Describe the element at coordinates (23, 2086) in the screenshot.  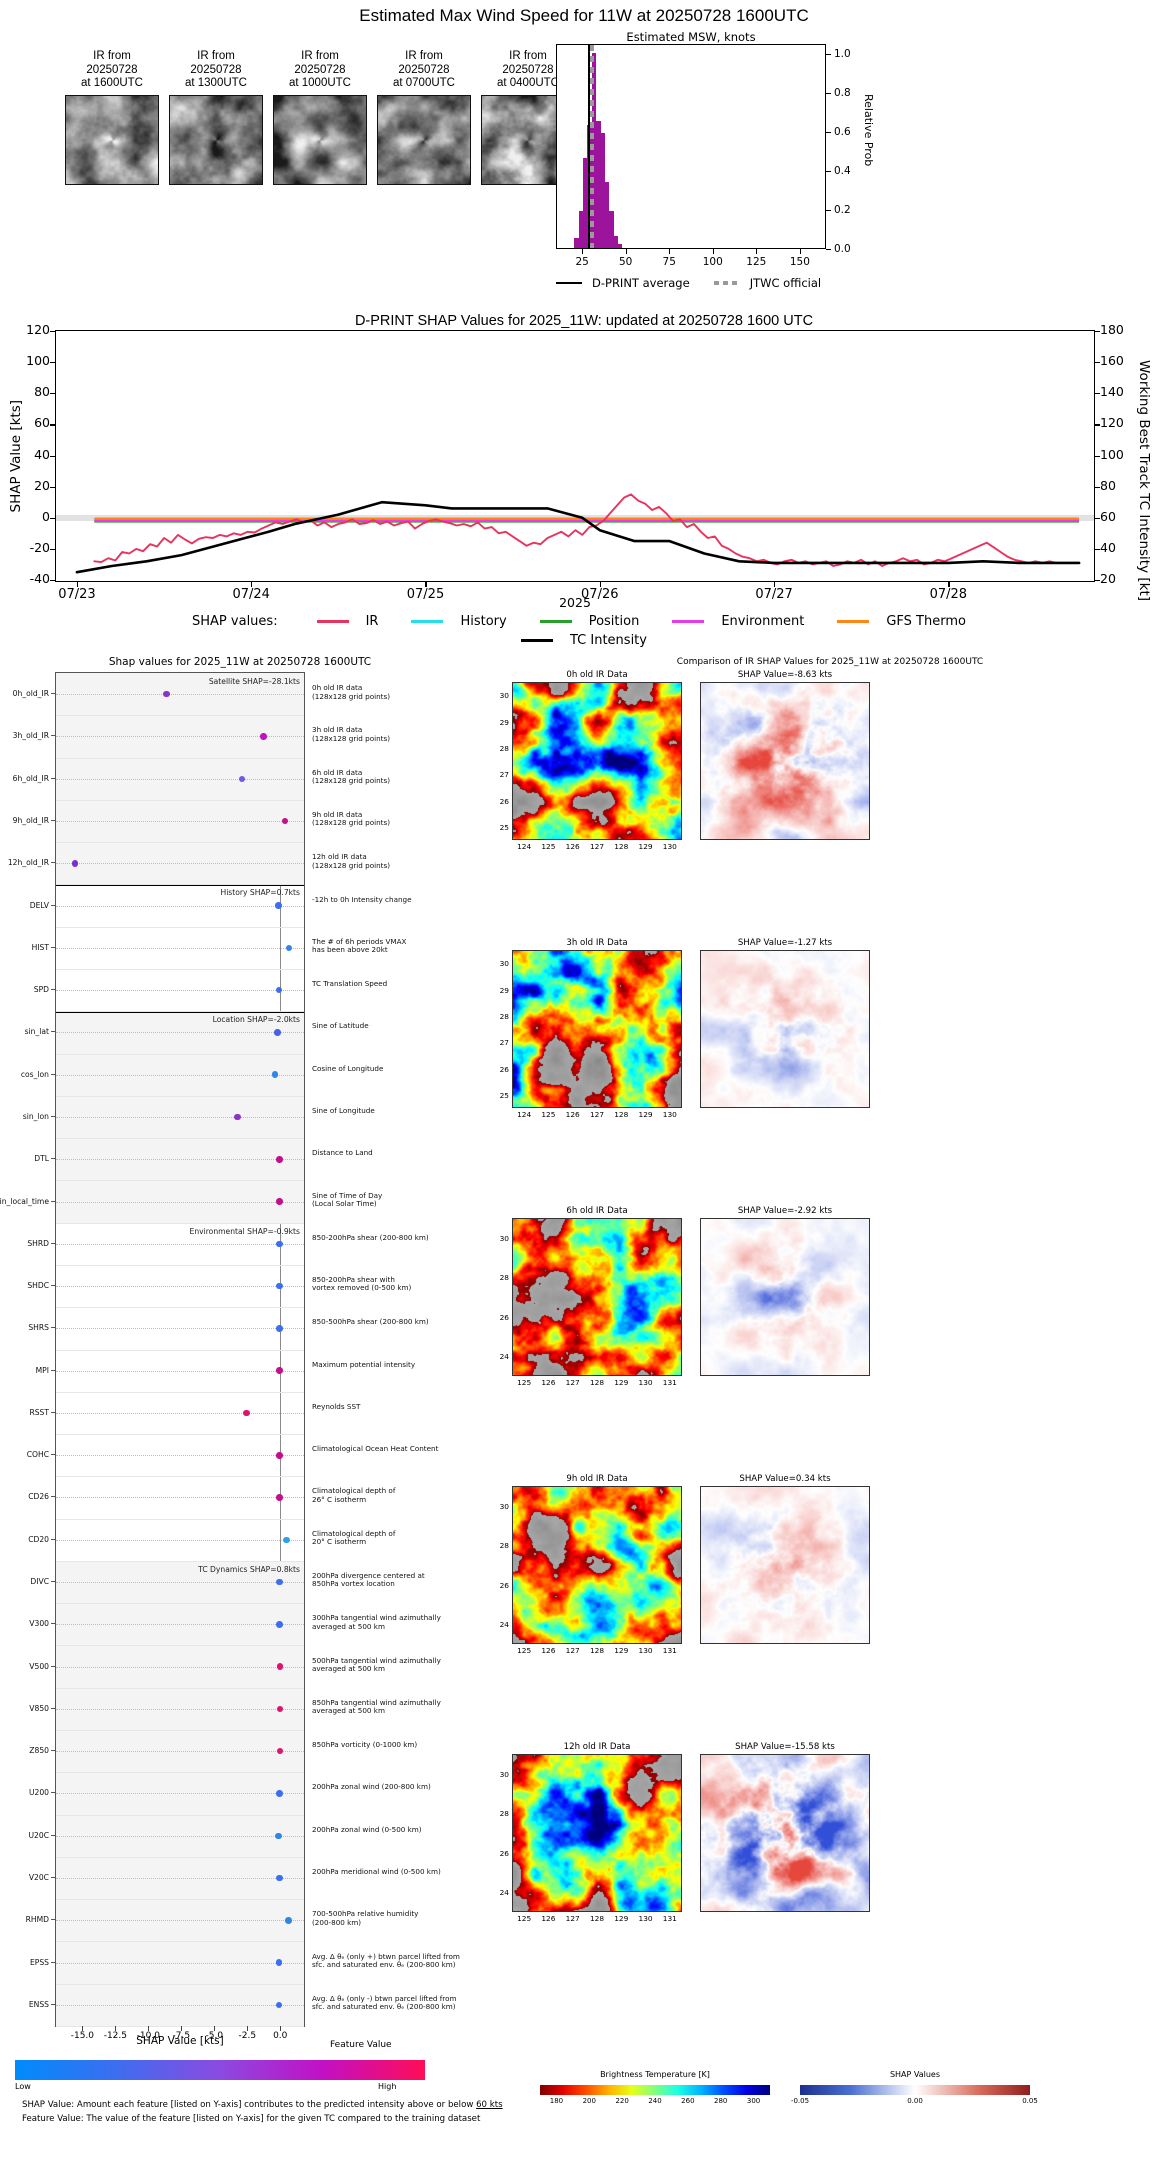
I see `feature-value-low-label: Low` at that location.